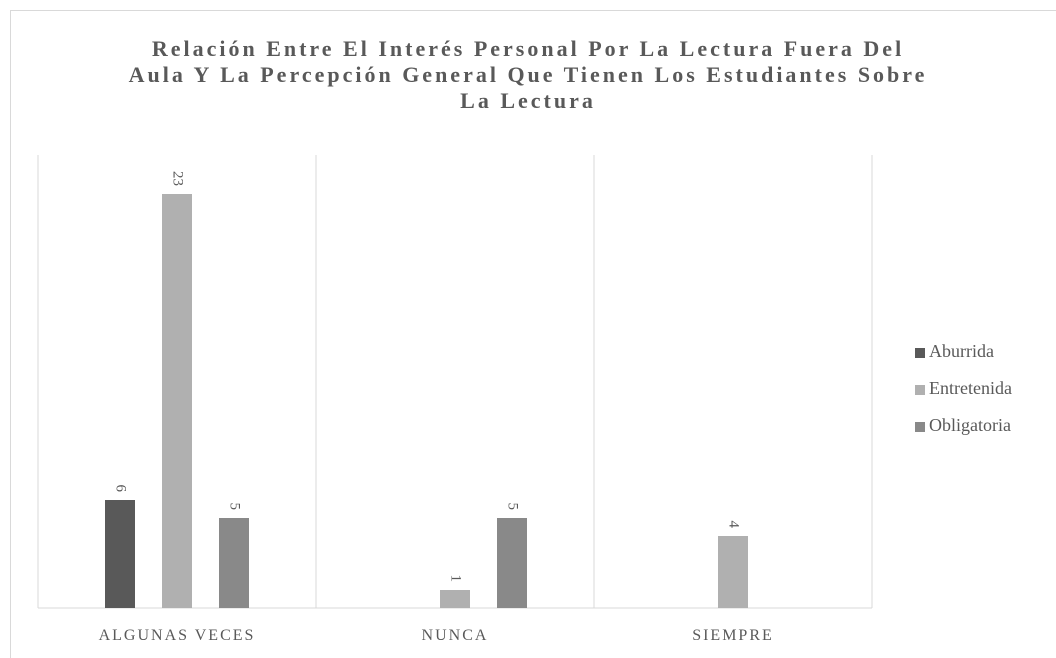 This screenshot has width=1056, height=658. What do you see at coordinates (961, 351) in the screenshot?
I see `legend-label: Aburrida` at bounding box center [961, 351].